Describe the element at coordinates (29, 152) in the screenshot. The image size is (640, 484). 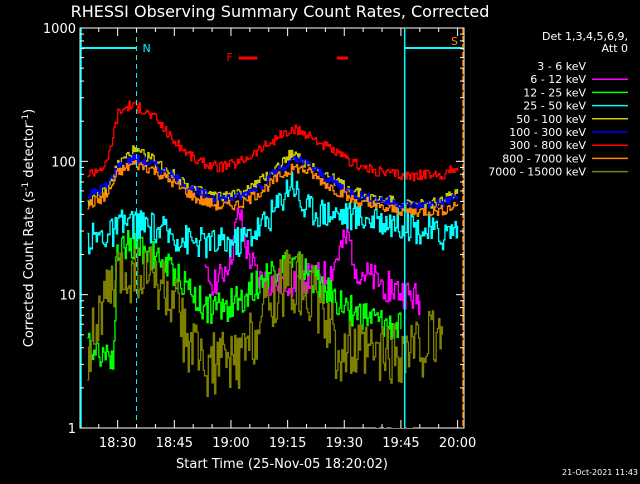
I see `y-axis-label-part: detector` at that location.